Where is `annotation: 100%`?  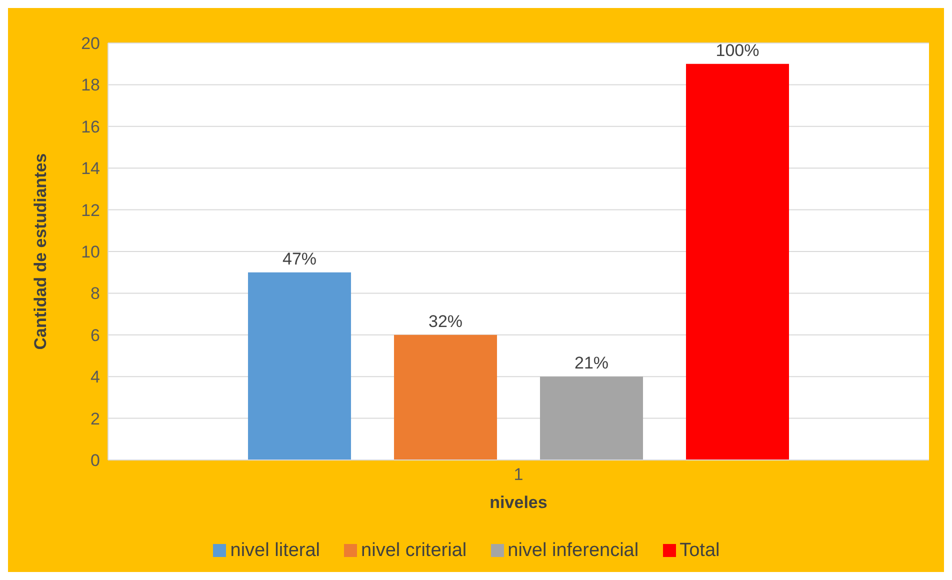 annotation: 100% is located at coordinates (738, 50).